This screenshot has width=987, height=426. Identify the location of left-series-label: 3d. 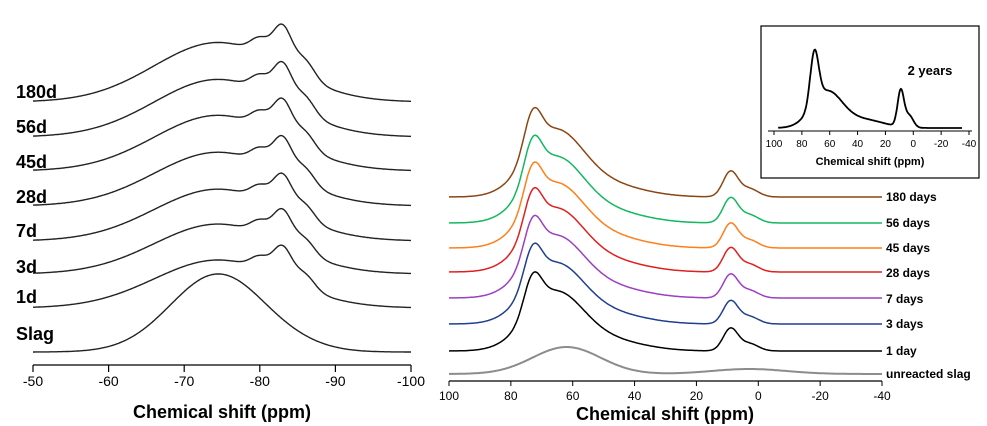
(26, 267).